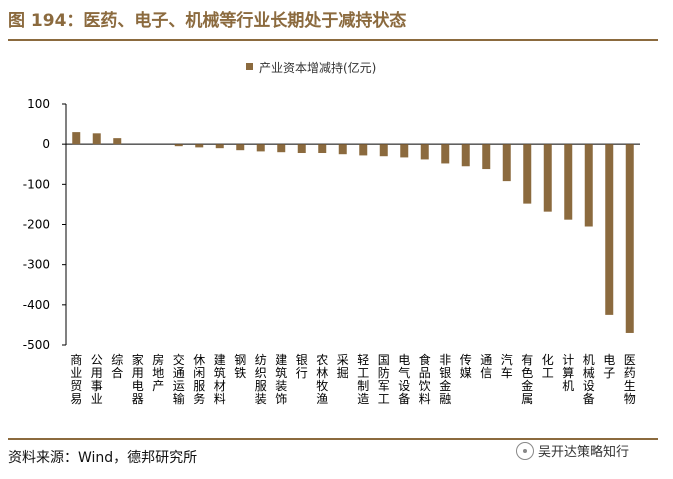 This screenshot has width=673, height=479. What do you see at coordinates (281, 379) in the screenshot?
I see `category-label: 建筑装饰` at bounding box center [281, 379].